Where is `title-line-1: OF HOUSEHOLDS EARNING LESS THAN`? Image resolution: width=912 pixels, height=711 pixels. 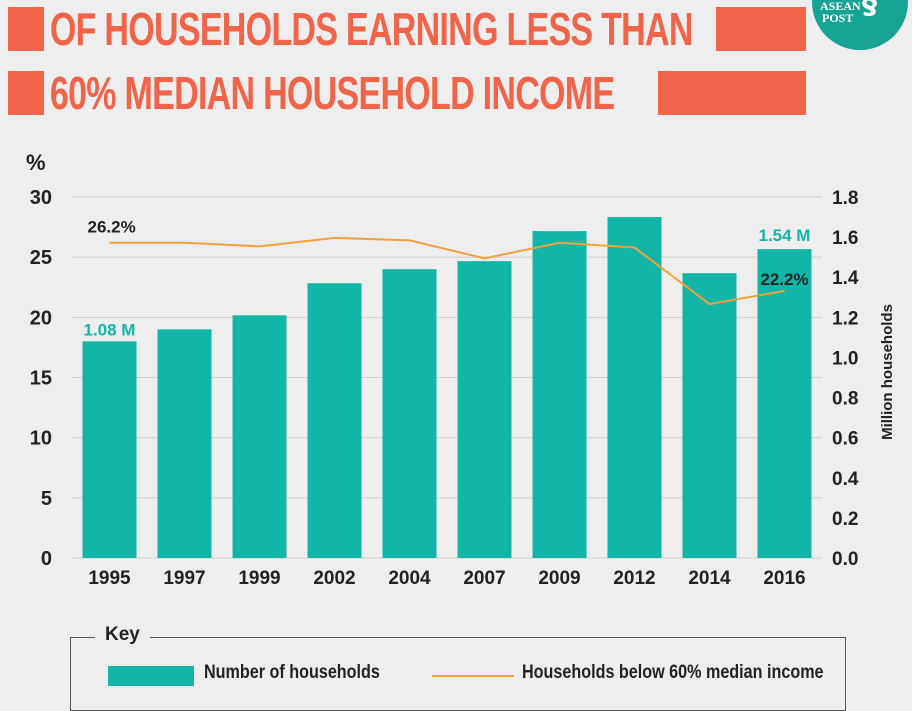
title-line-1: OF HOUSEHOLDS EARNING LESS THAN is located at coordinates (460, 29).